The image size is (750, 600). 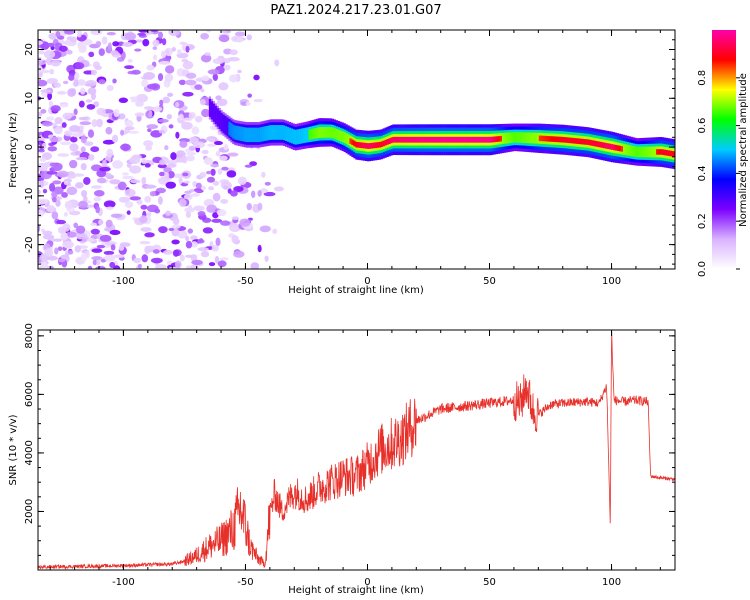 I want to click on spectrogram-y-tick-label: -10, so click(x=29, y=196).